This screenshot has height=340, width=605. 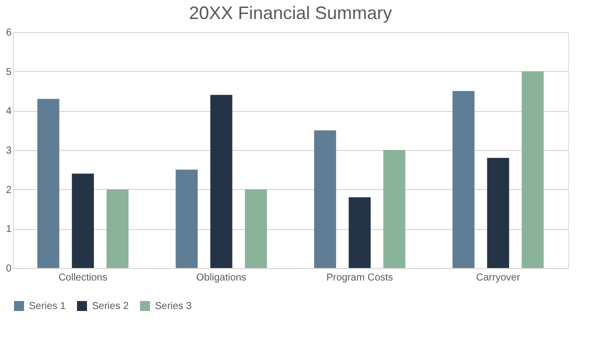 I want to click on x-tick-label: Carryover, so click(x=498, y=278).